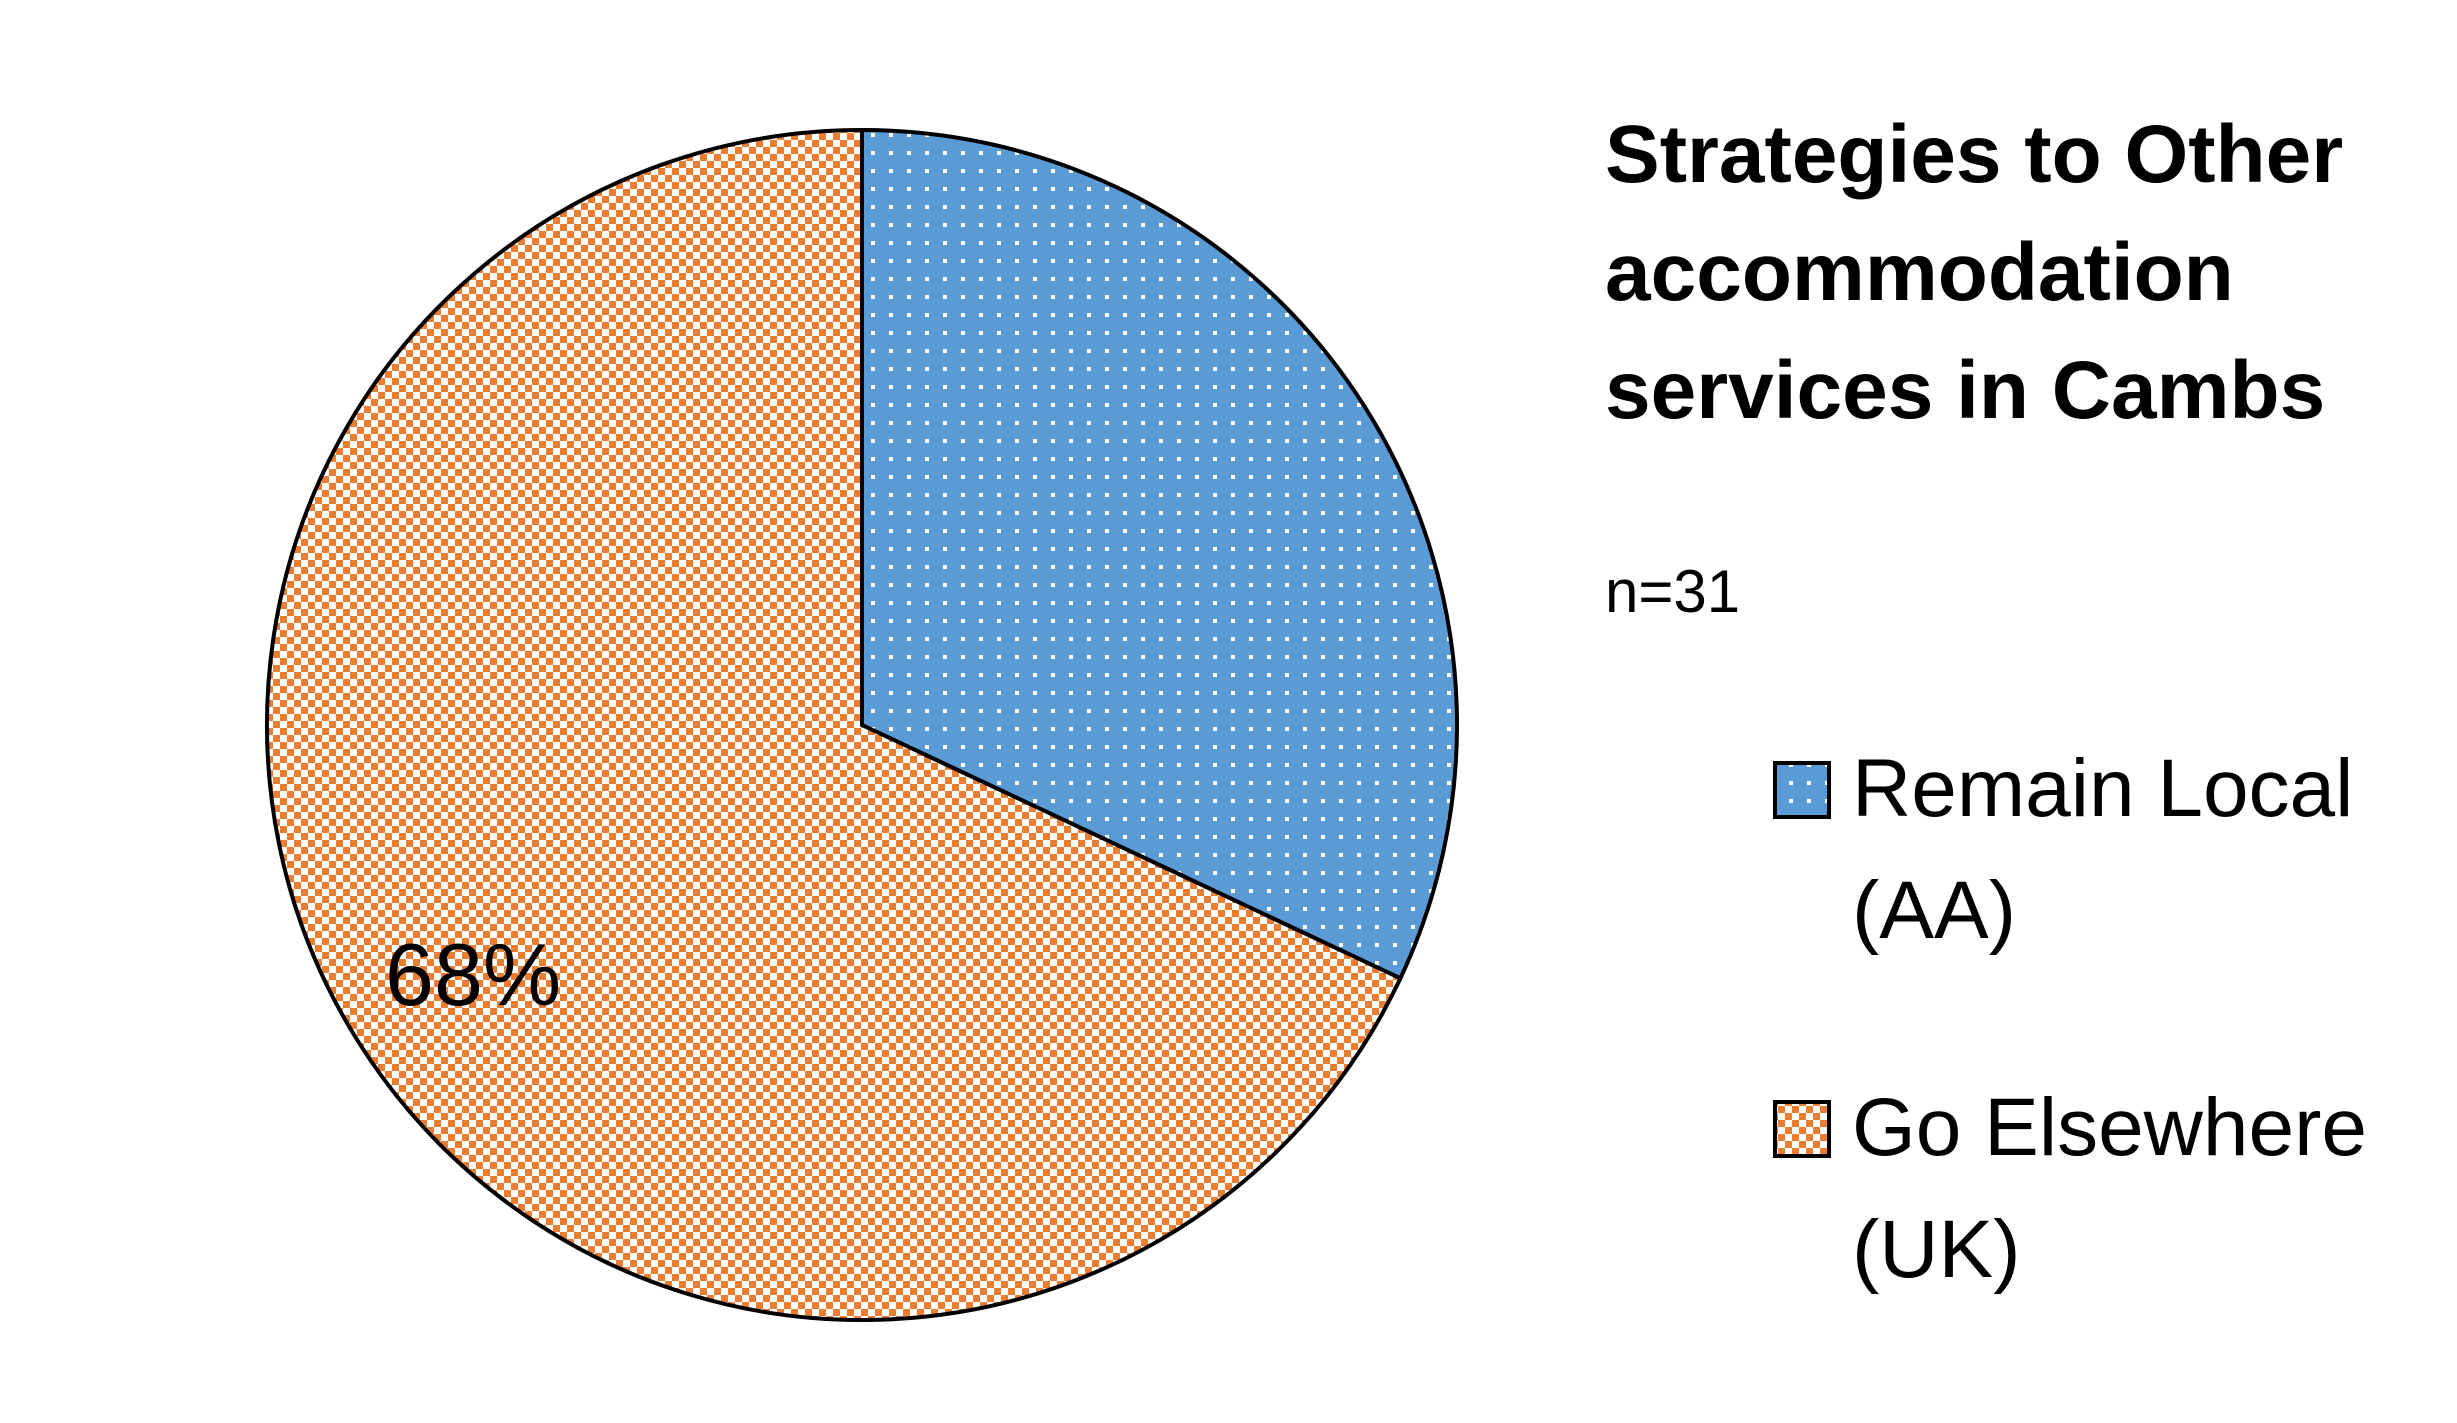 This screenshot has height=1423, width=2457. What do you see at coordinates (2070, 1019) in the screenshot?
I see `legend: Remain Local (AA) Go Elsewhere (UK)` at bounding box center [2070, 1019].